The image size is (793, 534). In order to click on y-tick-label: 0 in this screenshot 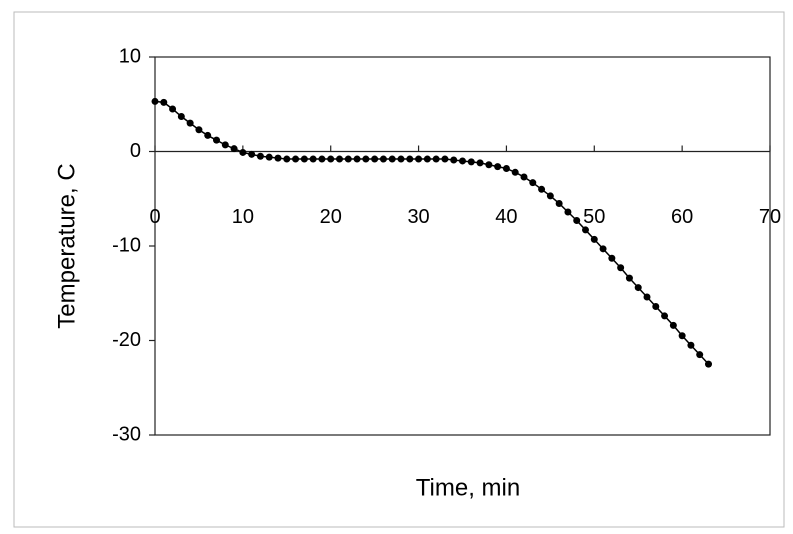, I will do `click(135, 151)`.